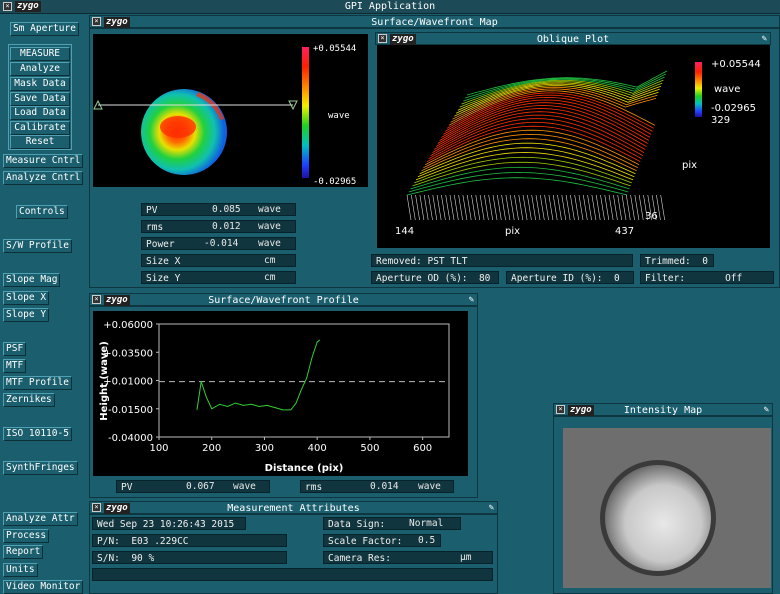 This screenshot has width=780, height=594. Describe the element at coordinates (44, 29) in the screenshot. I see `aperture-button: Sm Aperture` at that location.